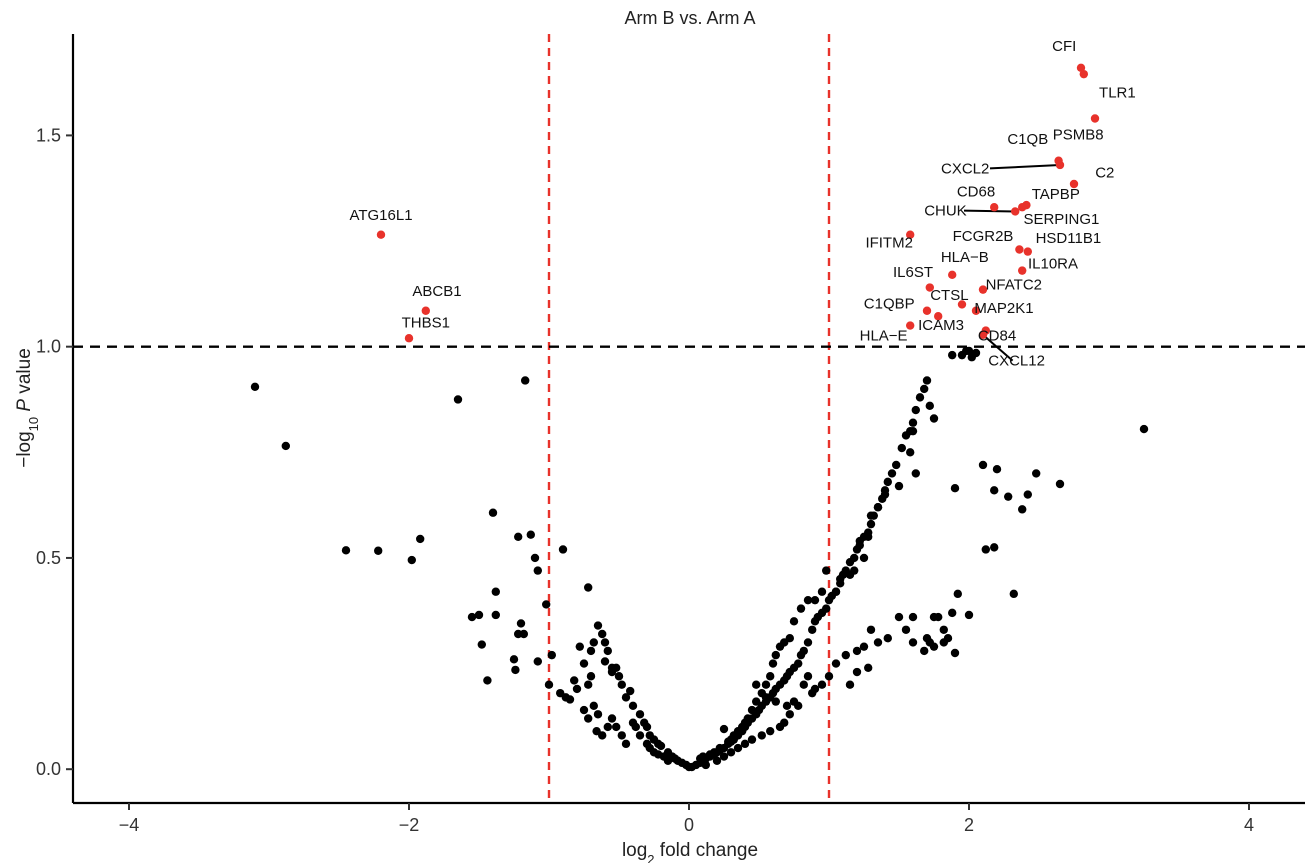  What do you see at coordinates (1078, 135) in the screenshot?
I see `gene-label-2: PSMB8` at bounding box center [1078, 135].